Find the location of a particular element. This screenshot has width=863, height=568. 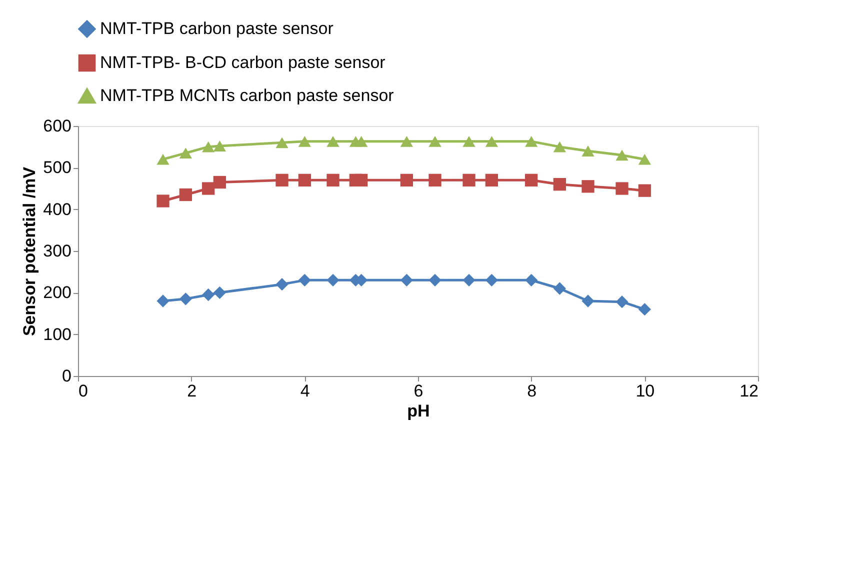

y-tick-label: 200 is located at coordinates (57, 292).